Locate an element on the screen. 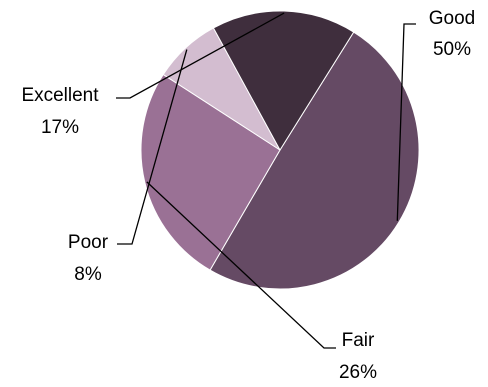  percent-label-good: 50% is located at coordinates (452, 49).